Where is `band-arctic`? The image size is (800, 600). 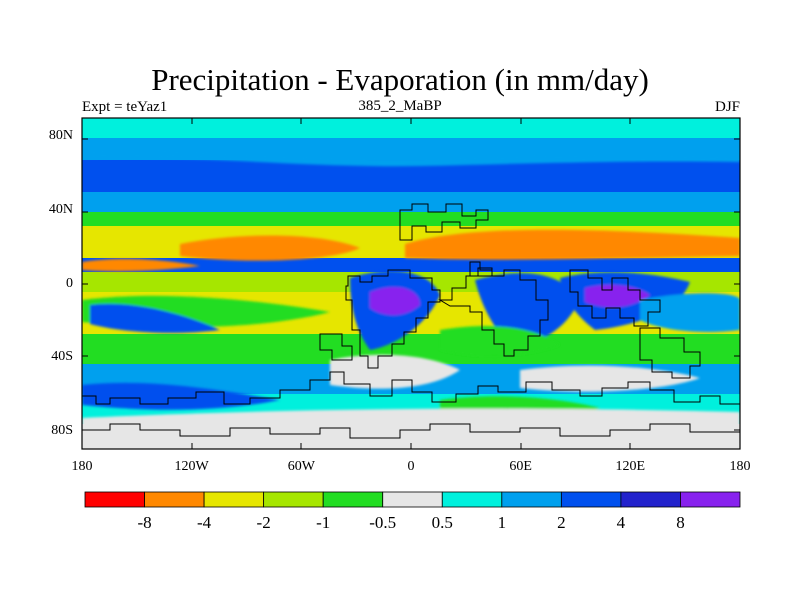 band-arctic is located at coordinates (411, 128).